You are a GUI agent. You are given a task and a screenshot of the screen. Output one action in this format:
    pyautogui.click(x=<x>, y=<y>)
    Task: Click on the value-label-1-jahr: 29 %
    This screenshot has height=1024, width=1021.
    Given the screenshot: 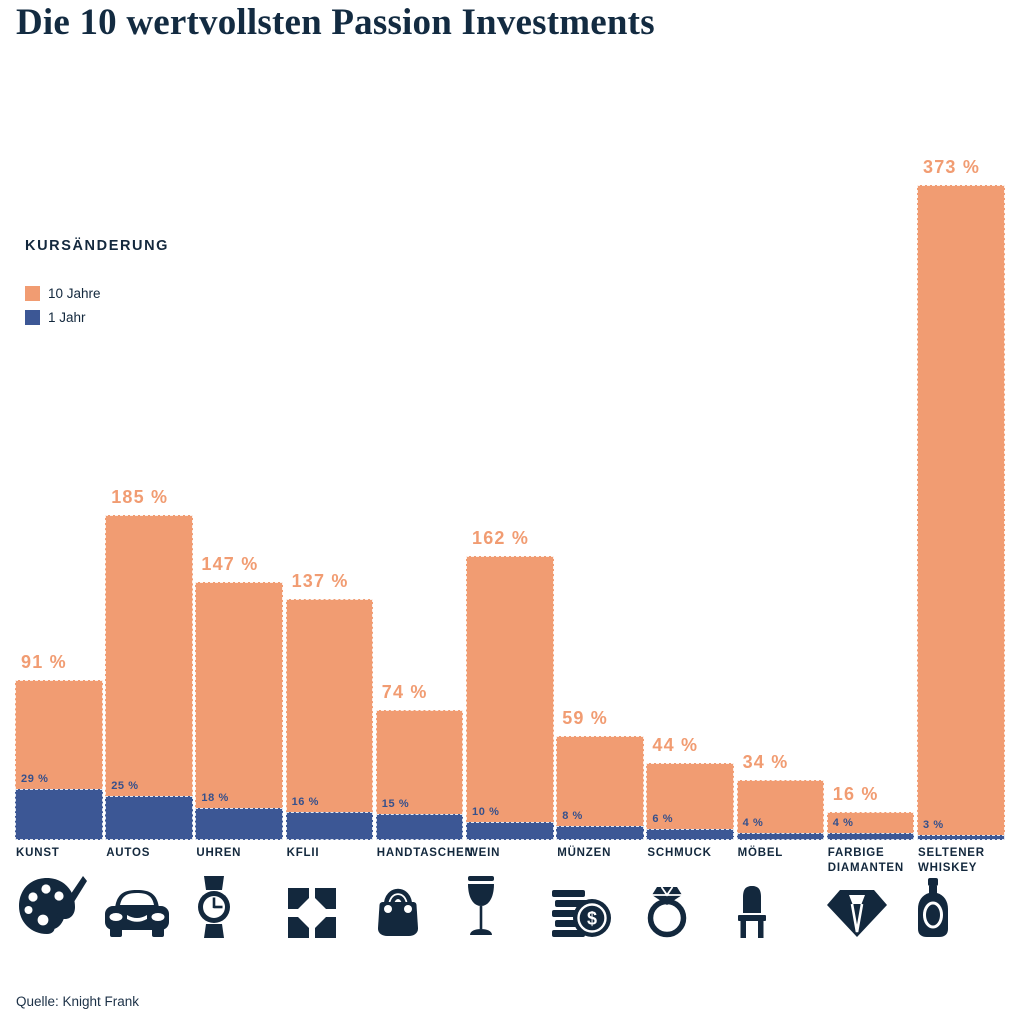 What is the action you would take?
    pyautogui.click(x=35, y=779)
    